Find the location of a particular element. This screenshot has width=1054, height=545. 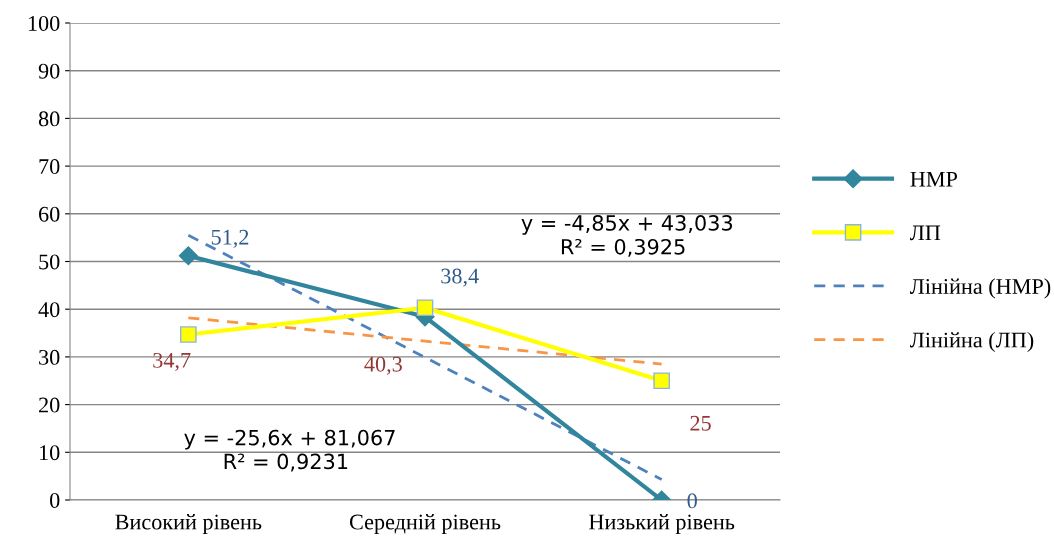

data-label: 34,7 is located at coordinates (172, 362).